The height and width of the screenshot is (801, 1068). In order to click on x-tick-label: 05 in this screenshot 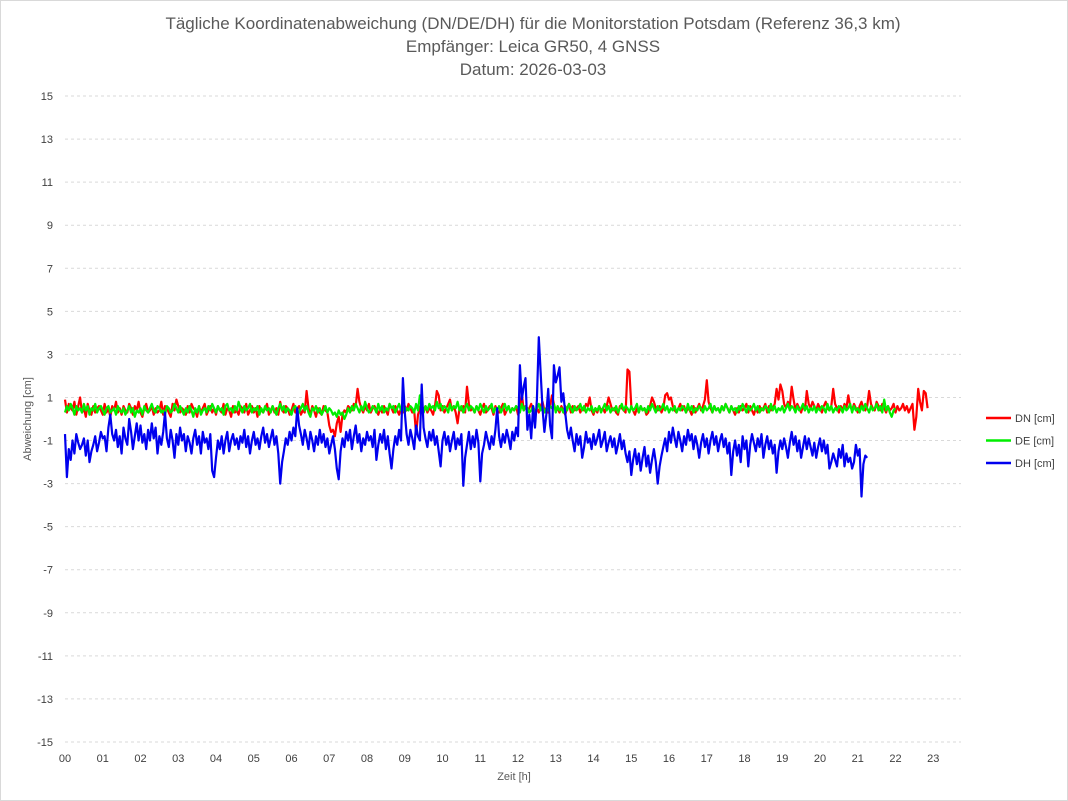, I will do `click(254, 759)`.